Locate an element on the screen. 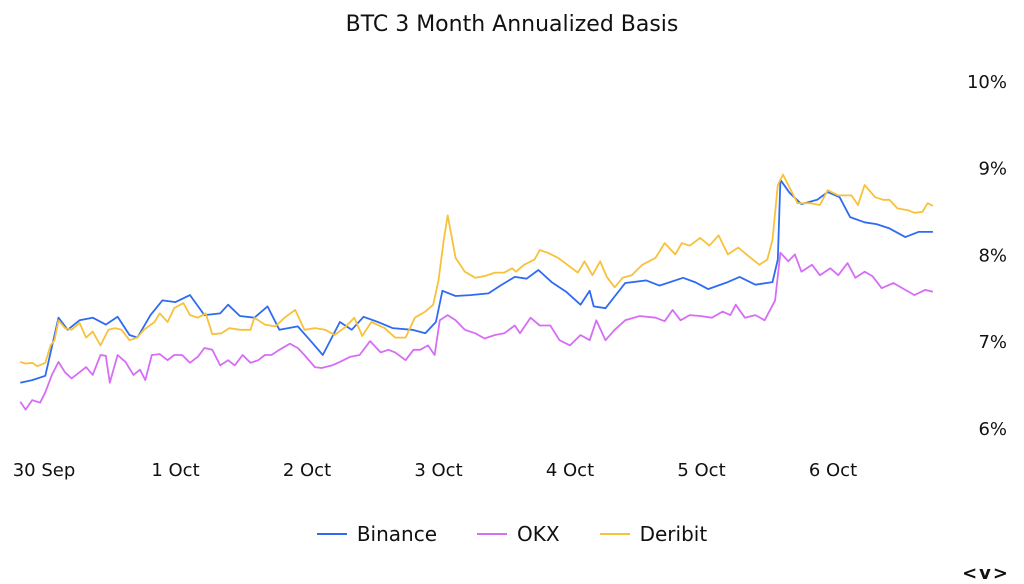 This screenshot has height=584, width=1024. x-tick-label: 6 Oct is located at coordinates (833, 470).